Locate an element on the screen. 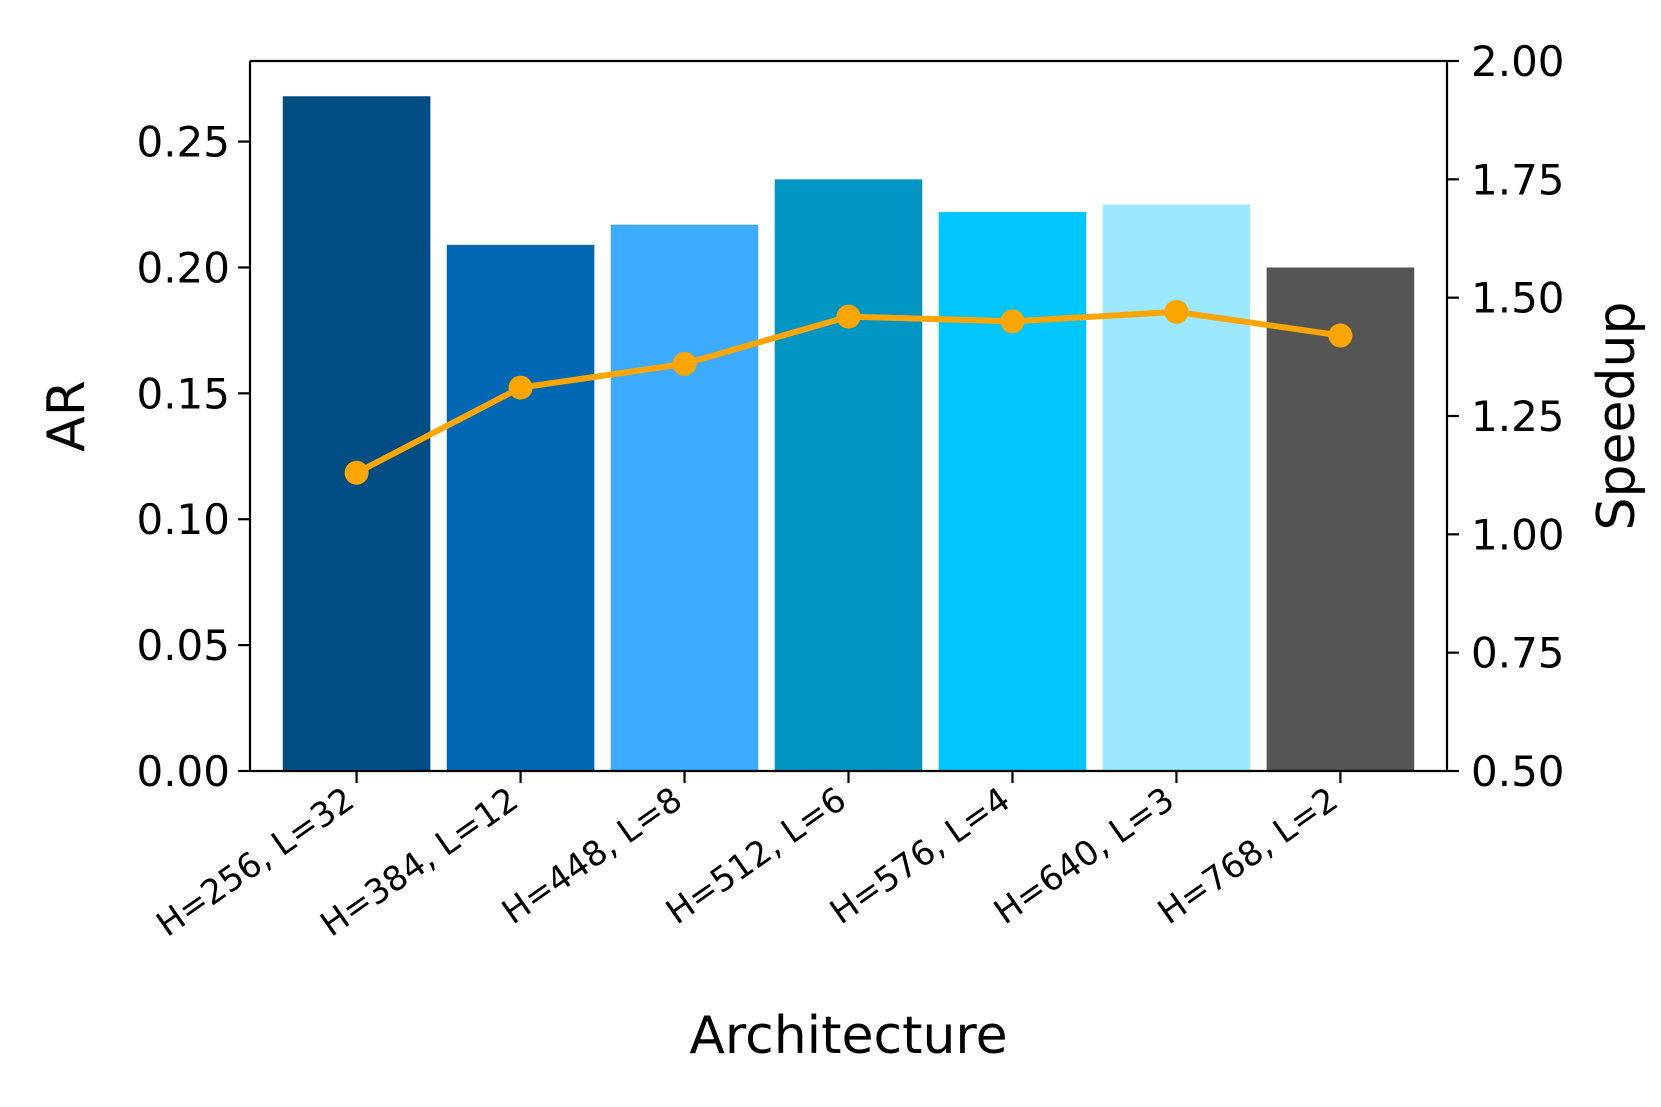  y2-tick-label: 1.25 is located at coordinates (1518, 416).